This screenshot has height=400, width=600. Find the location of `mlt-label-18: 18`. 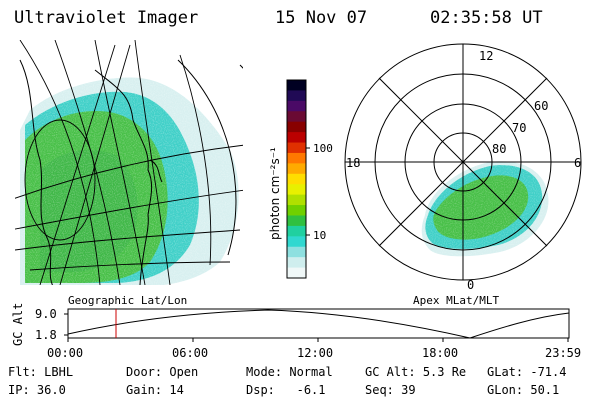

mlt-label-18: 18 is located at coordinates (353, 163).